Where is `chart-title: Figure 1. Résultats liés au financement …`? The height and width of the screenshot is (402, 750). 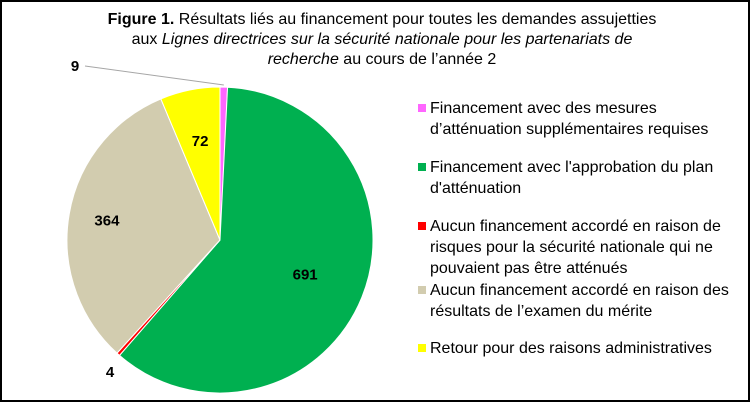
chart-title: Figure 1. Résultats liés au financement … is located at coordinates (382, 40).